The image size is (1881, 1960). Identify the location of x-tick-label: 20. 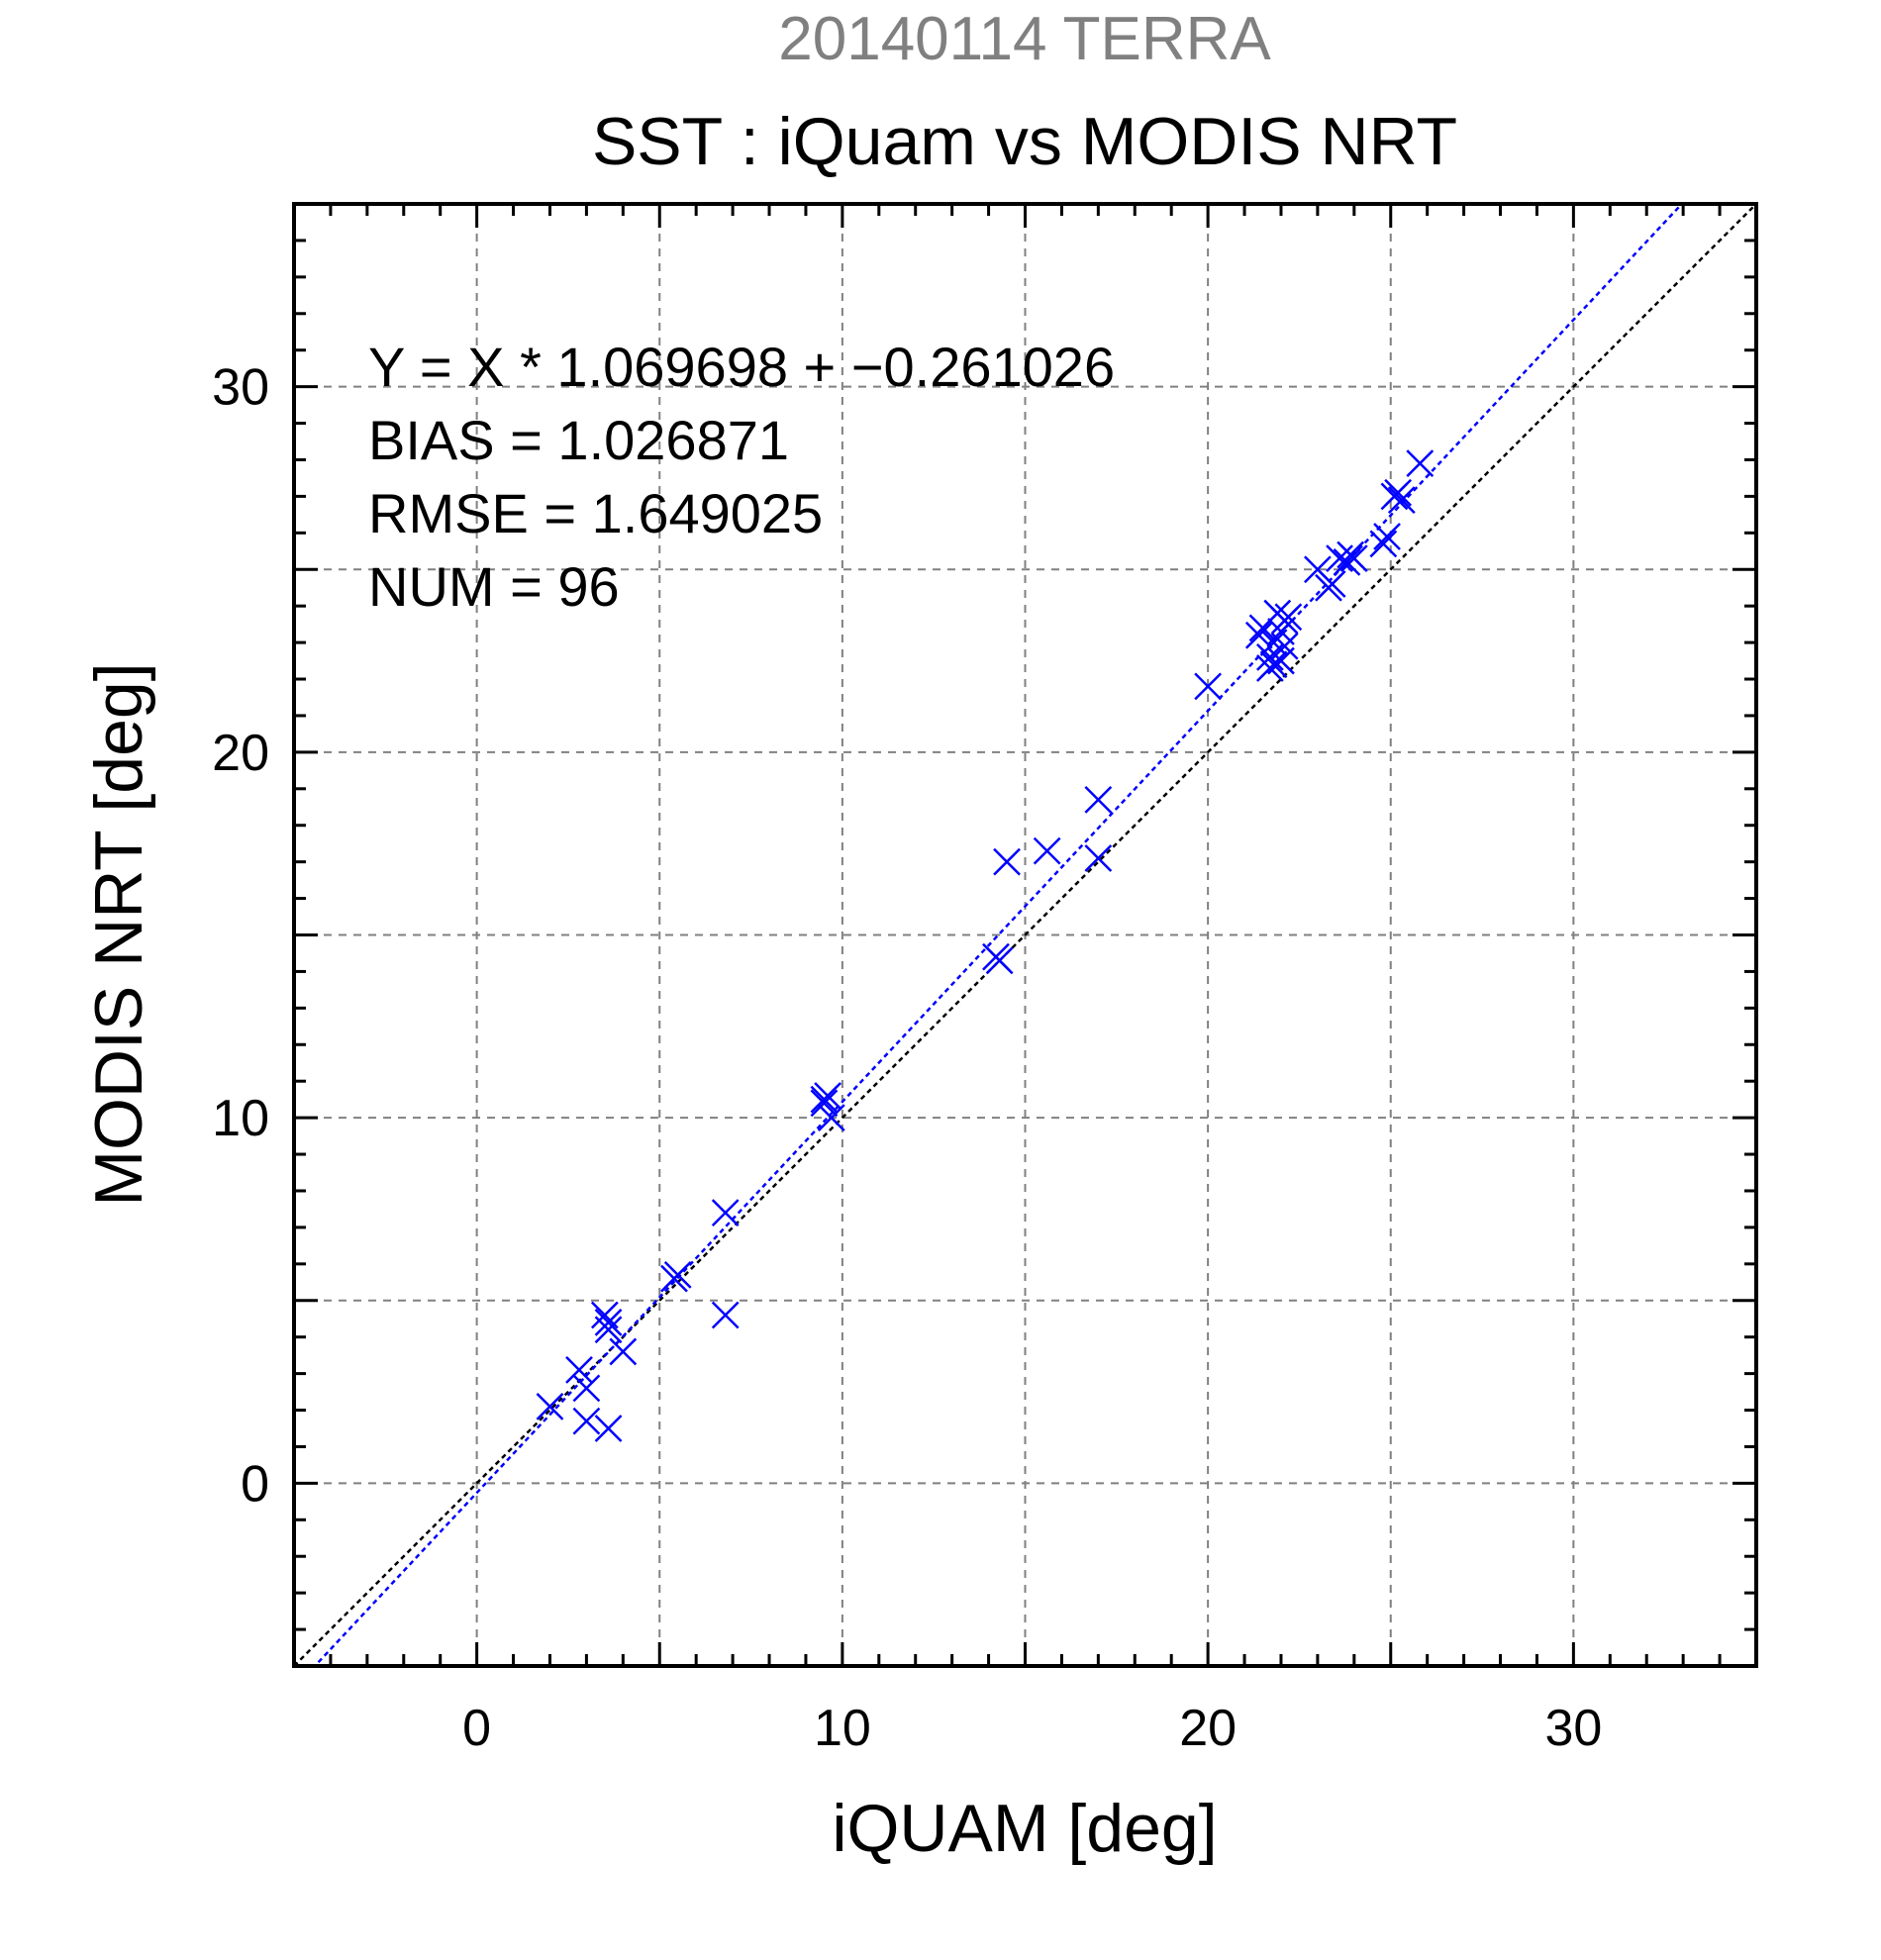
(1208, 1728).